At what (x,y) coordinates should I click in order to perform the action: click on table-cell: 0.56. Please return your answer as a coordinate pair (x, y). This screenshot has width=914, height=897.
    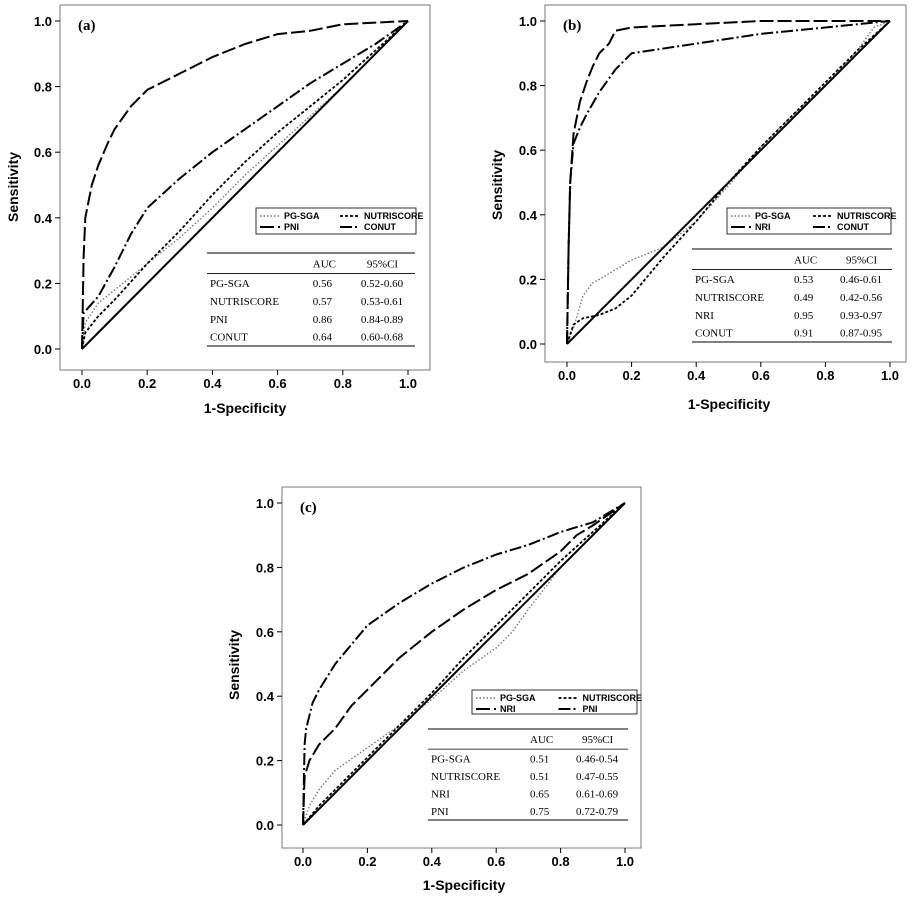
    Looking at the image, I should click on (323, 284).